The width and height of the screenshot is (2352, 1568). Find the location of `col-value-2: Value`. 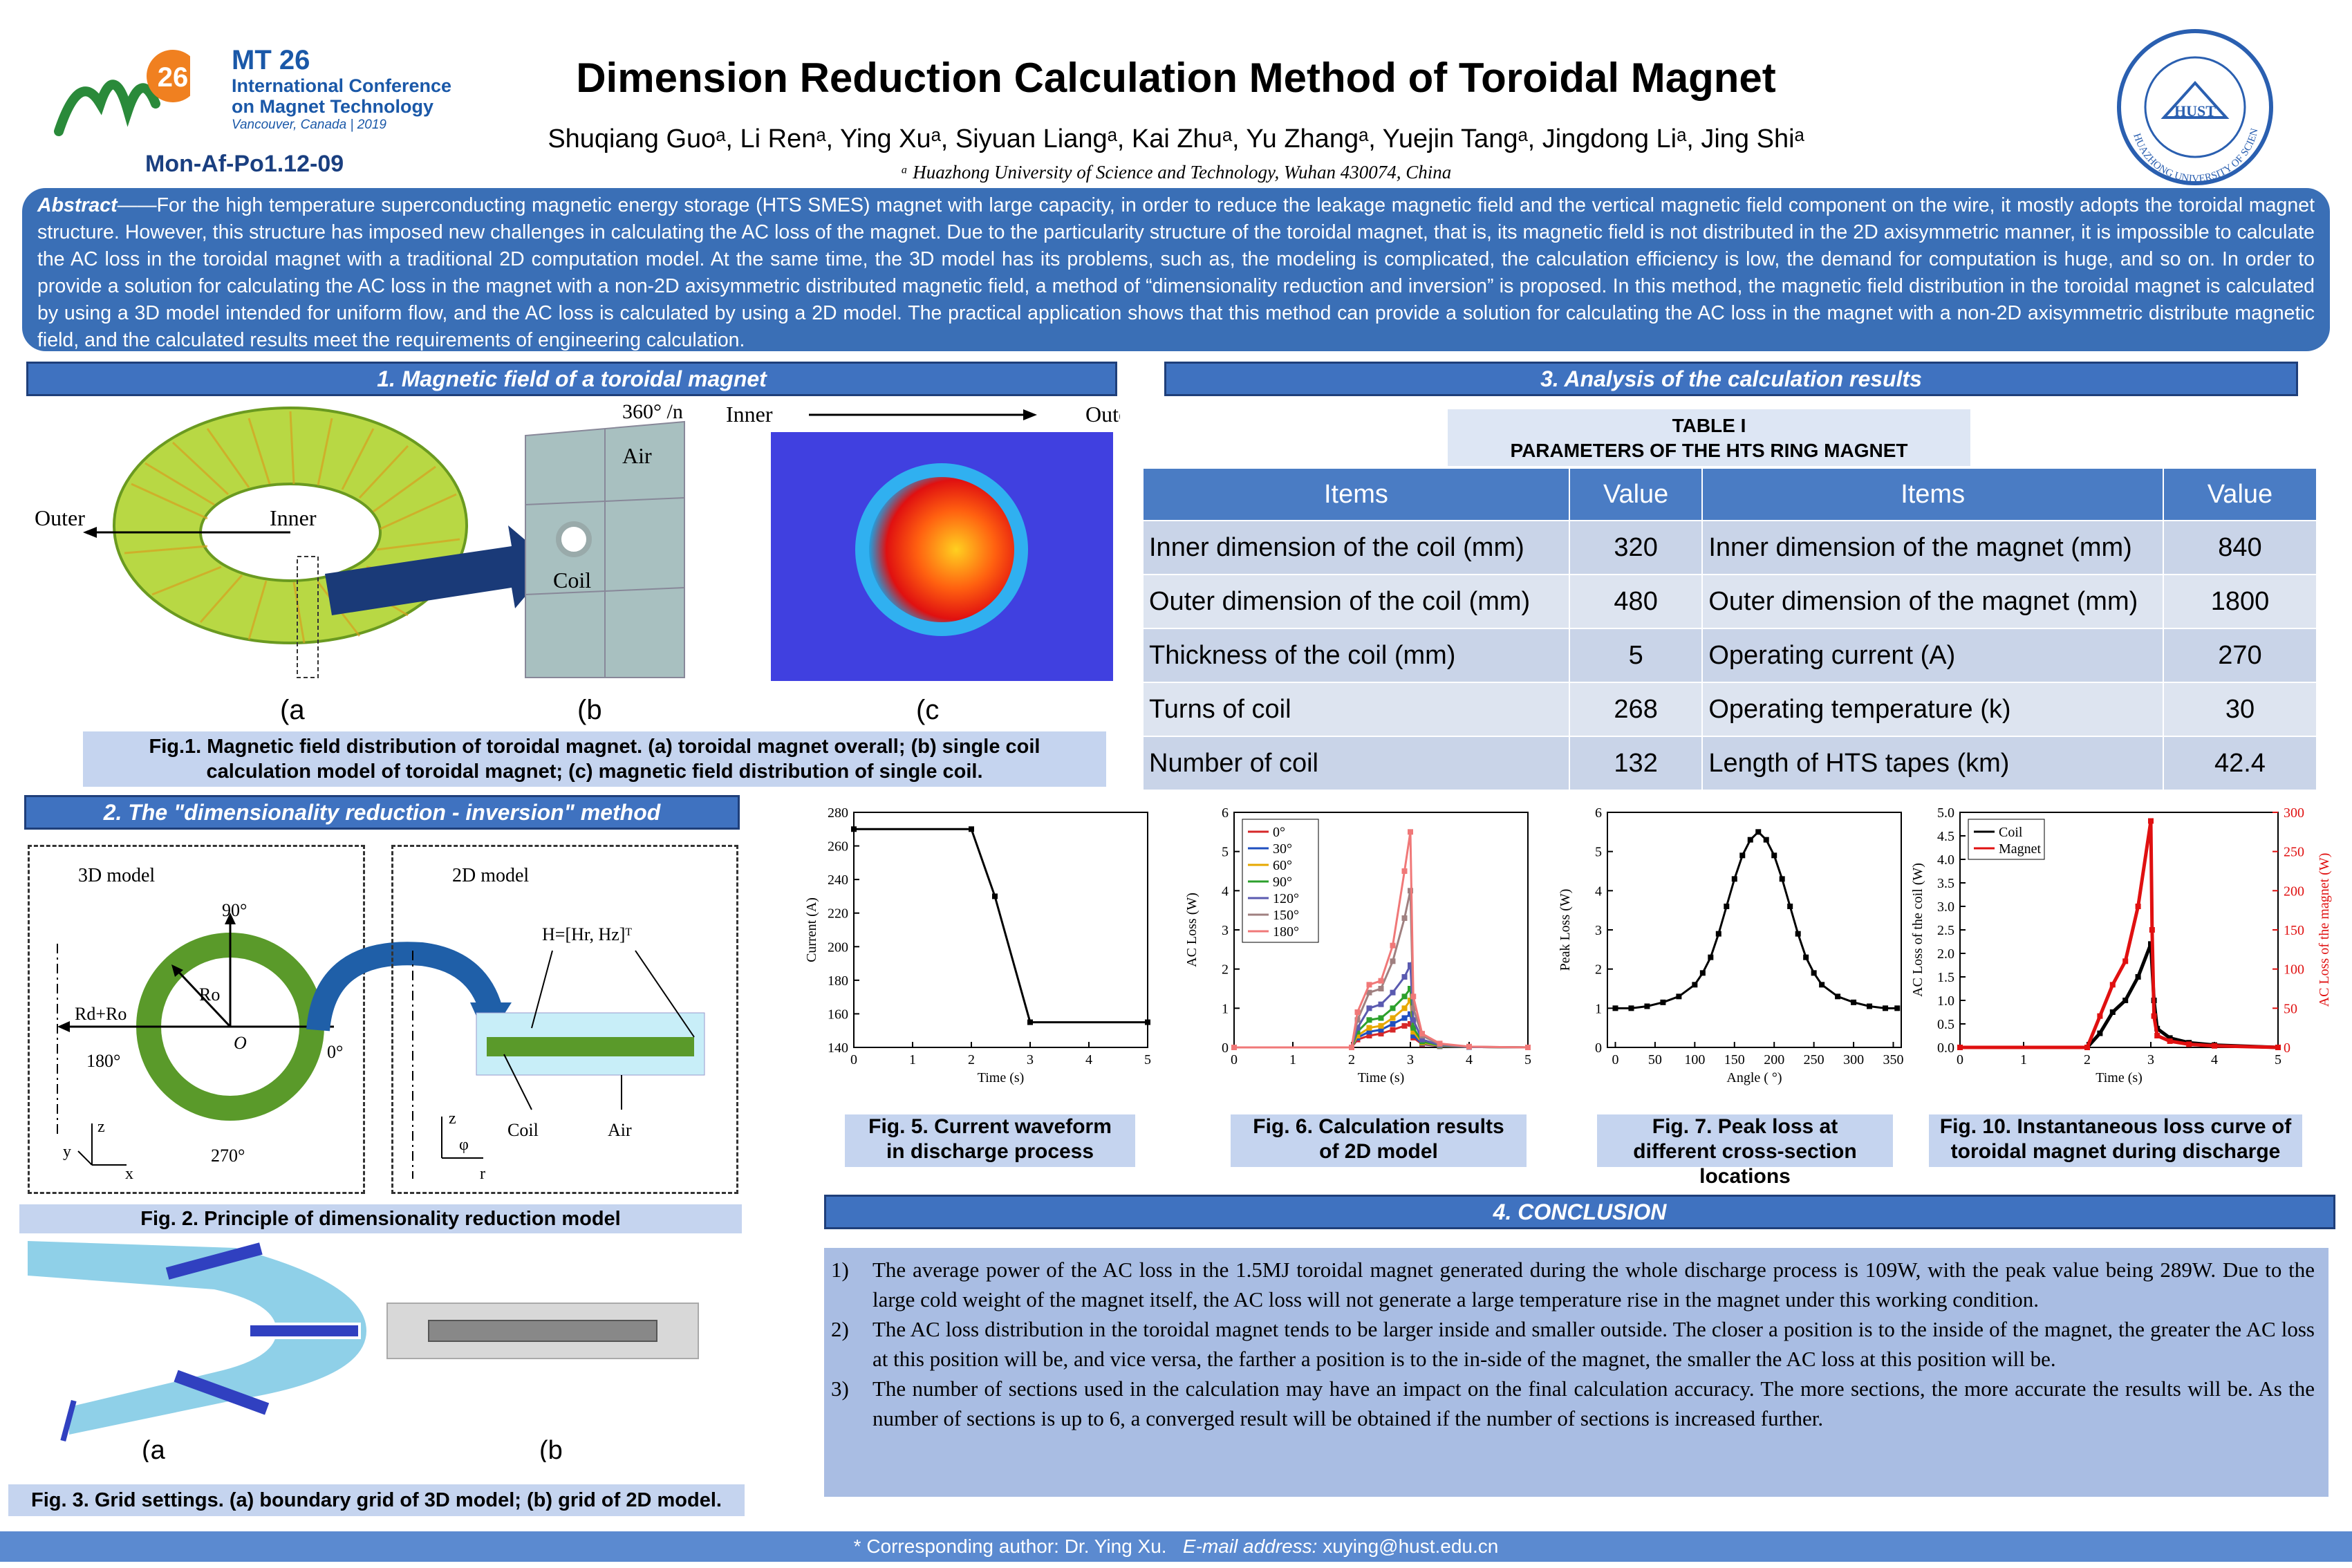

col-value-2: Value is located at coordinates (2240, 494).